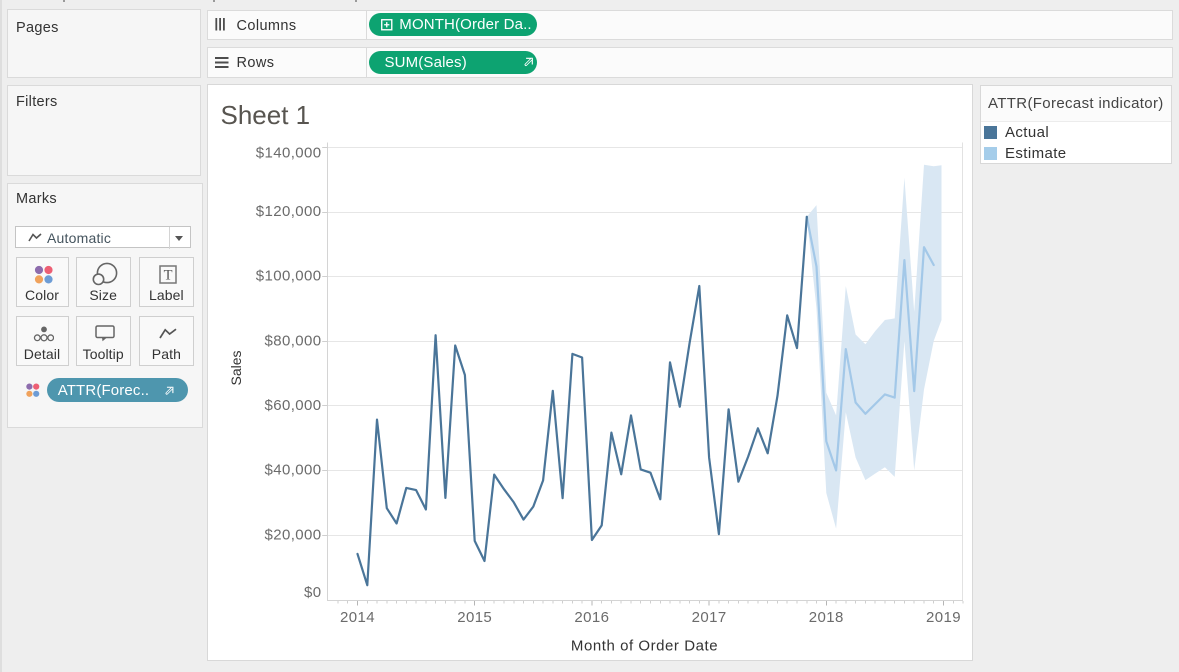 This screenshot has width=1179, height=672. Describe the element at coordinates (357, 617) in the screenshot. I see `svg-text: 2014` at that location.